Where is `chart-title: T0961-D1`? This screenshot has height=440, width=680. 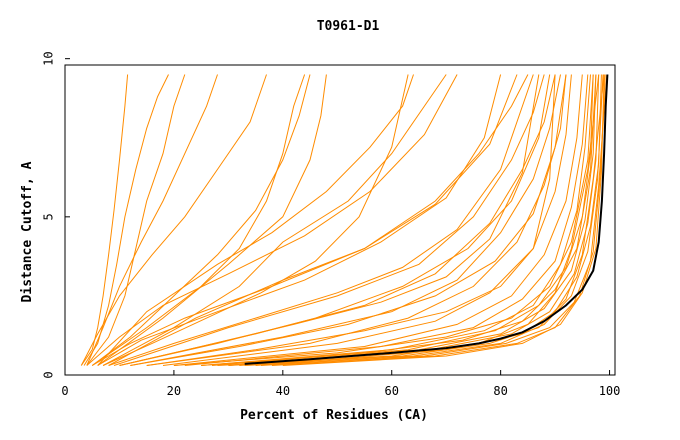 chart-title: T0961-D1 is located at coordinates (348, 26).